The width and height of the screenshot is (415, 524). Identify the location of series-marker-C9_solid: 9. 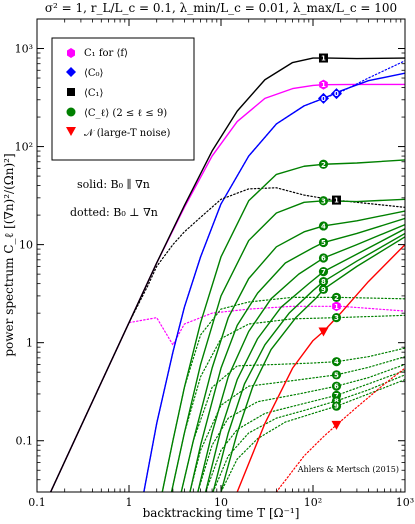
(323, 289).